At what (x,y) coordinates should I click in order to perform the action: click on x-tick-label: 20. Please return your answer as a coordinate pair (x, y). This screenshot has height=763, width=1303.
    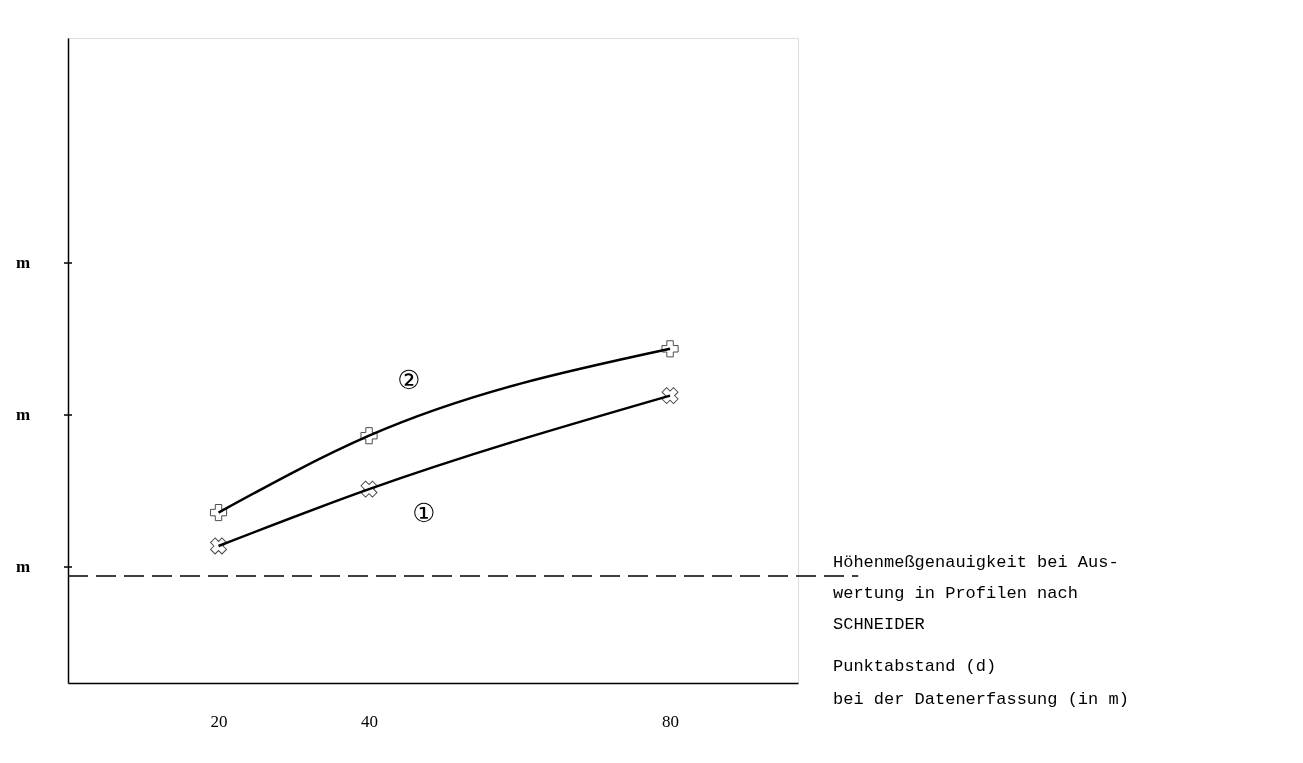
    Looking at the image, I should click on (219, 721).